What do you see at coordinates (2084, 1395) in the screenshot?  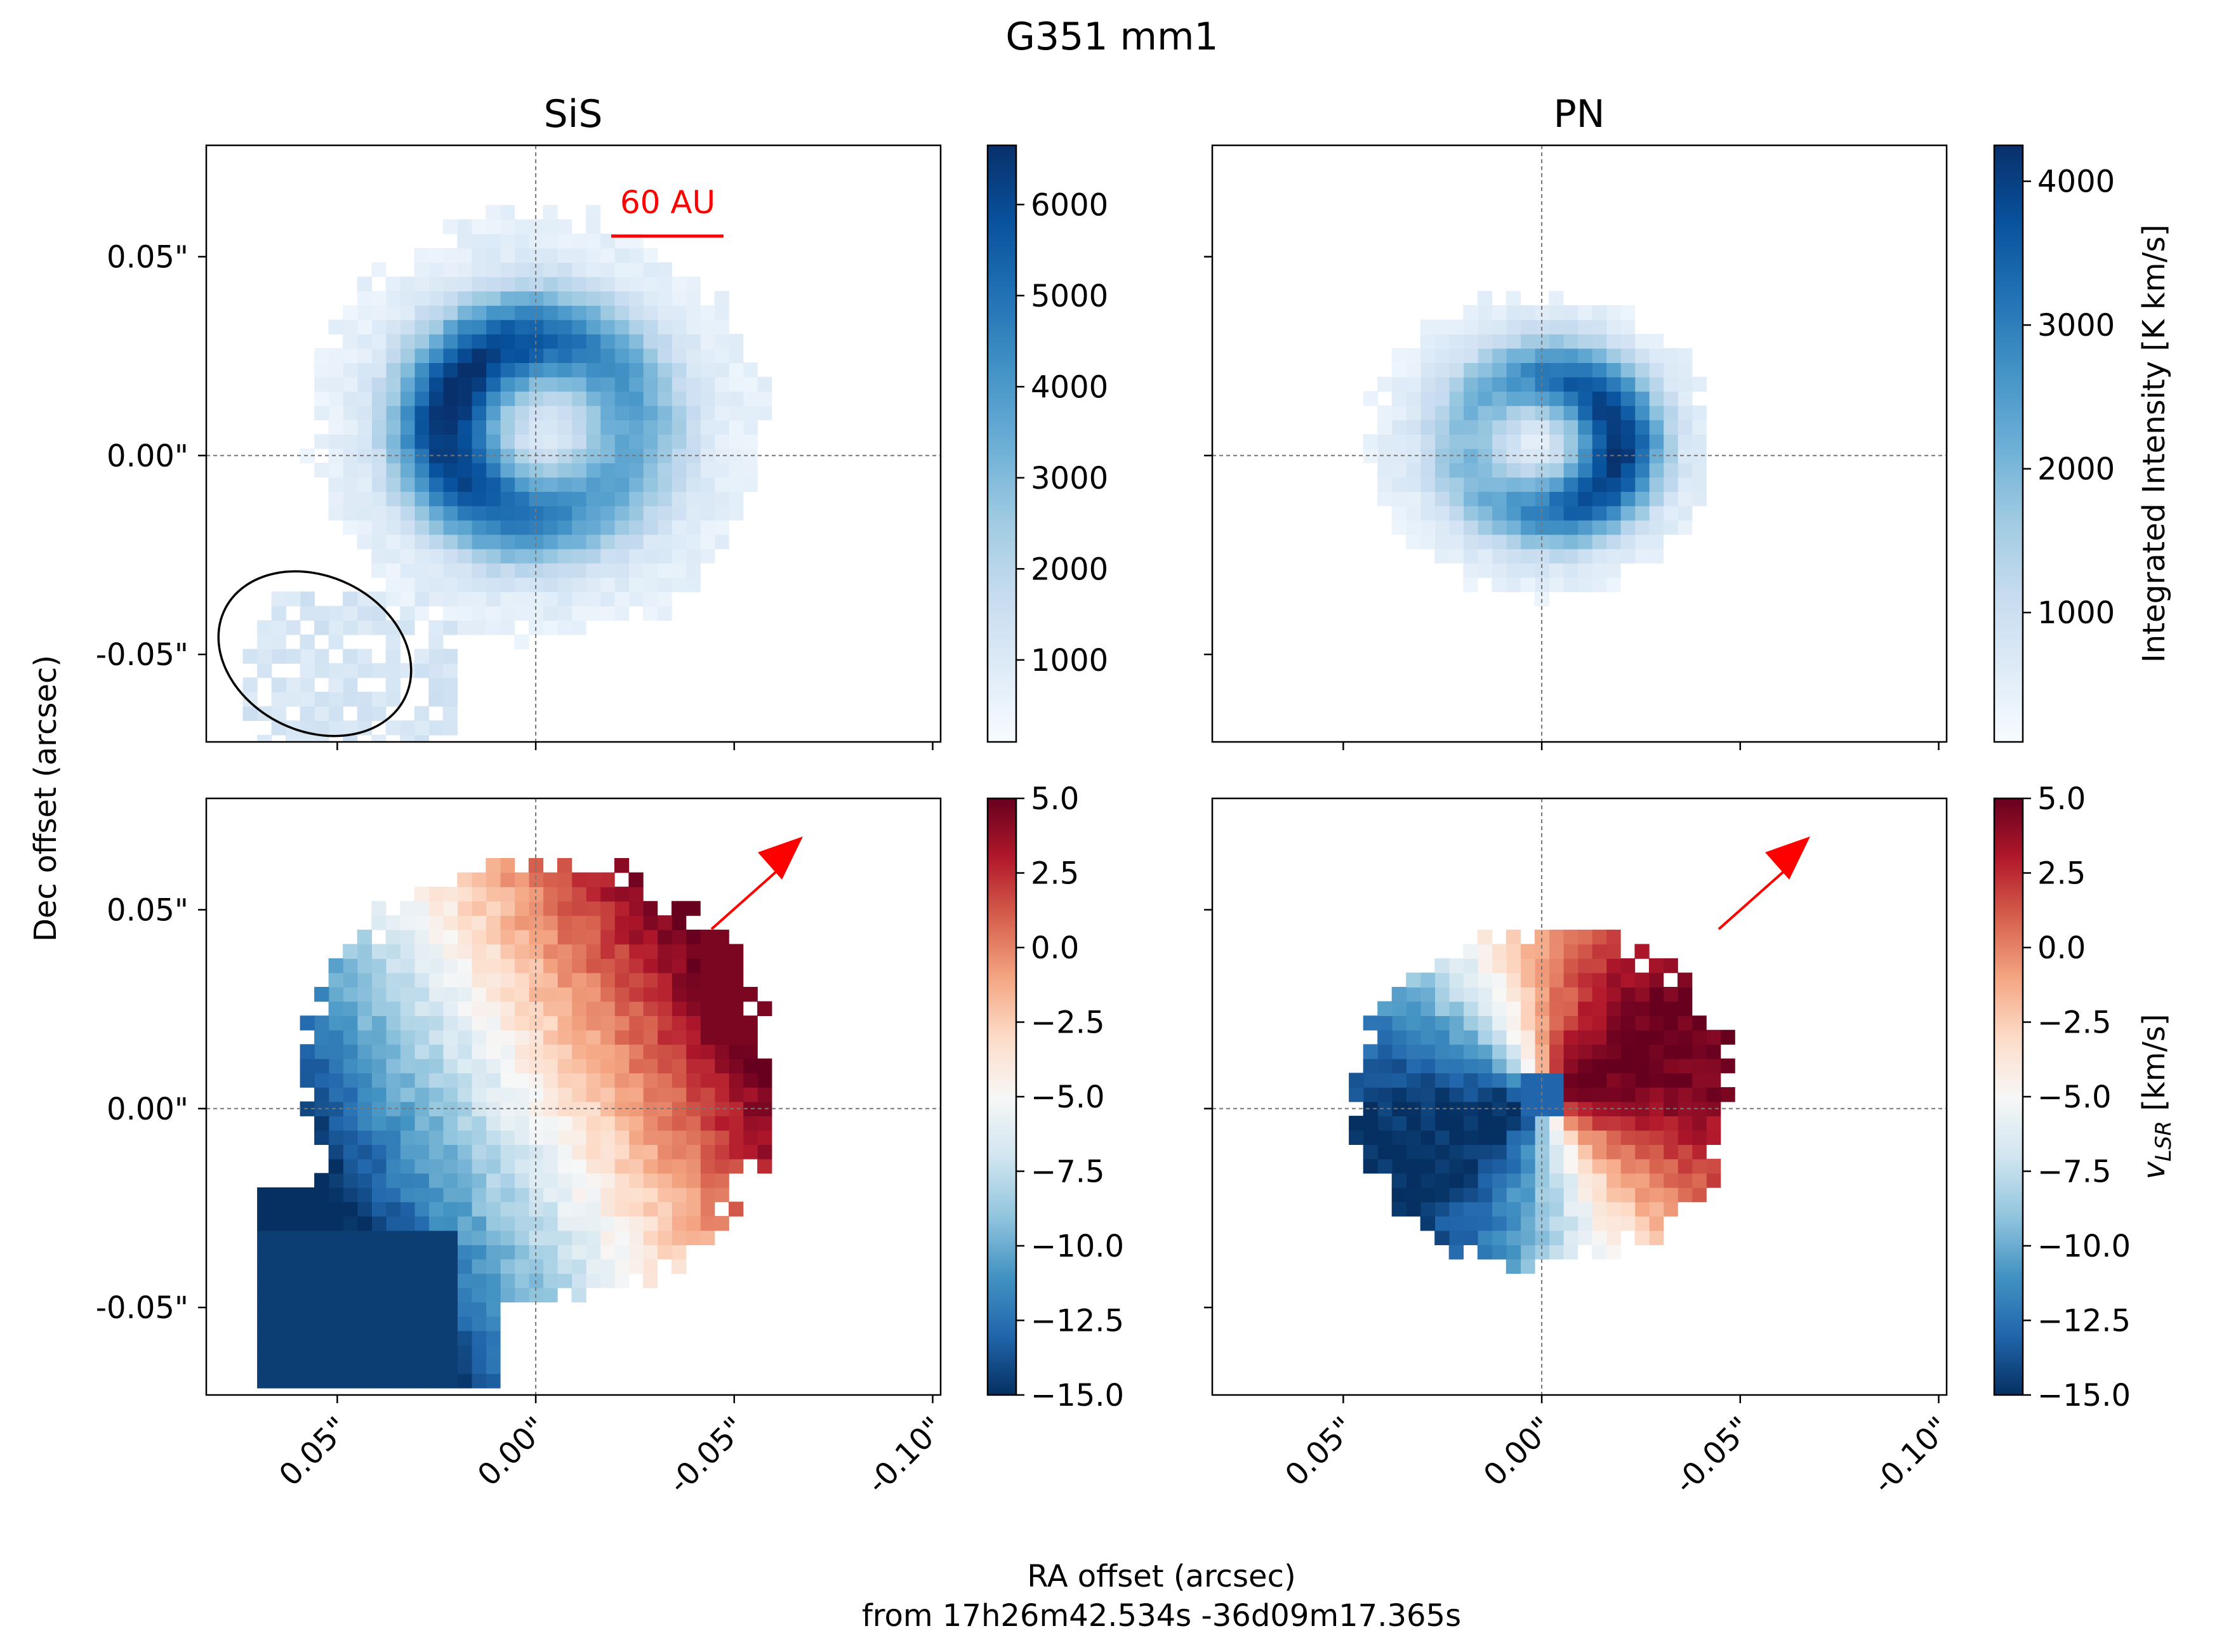 I see `colorbar-tick-label: −15.0` at bounding box center [2084, 1395].